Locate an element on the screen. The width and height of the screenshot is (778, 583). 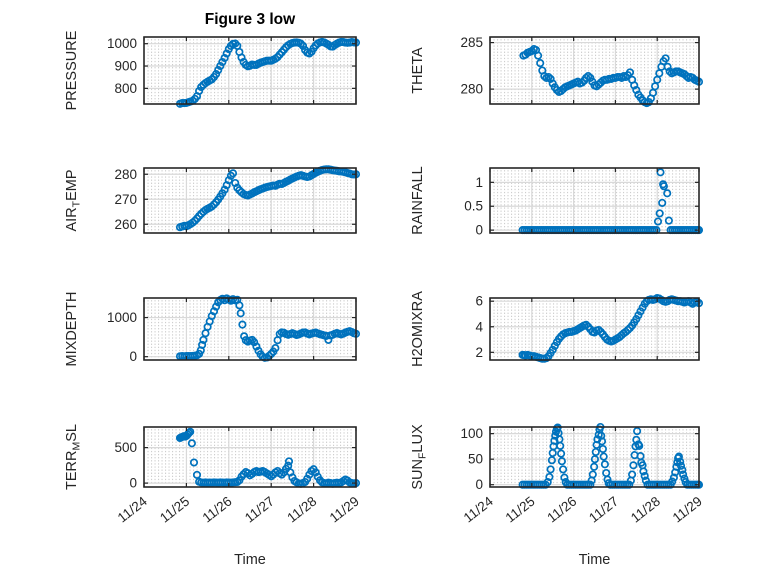
y-tick-label: 800 is located at coordinates (125, 88).